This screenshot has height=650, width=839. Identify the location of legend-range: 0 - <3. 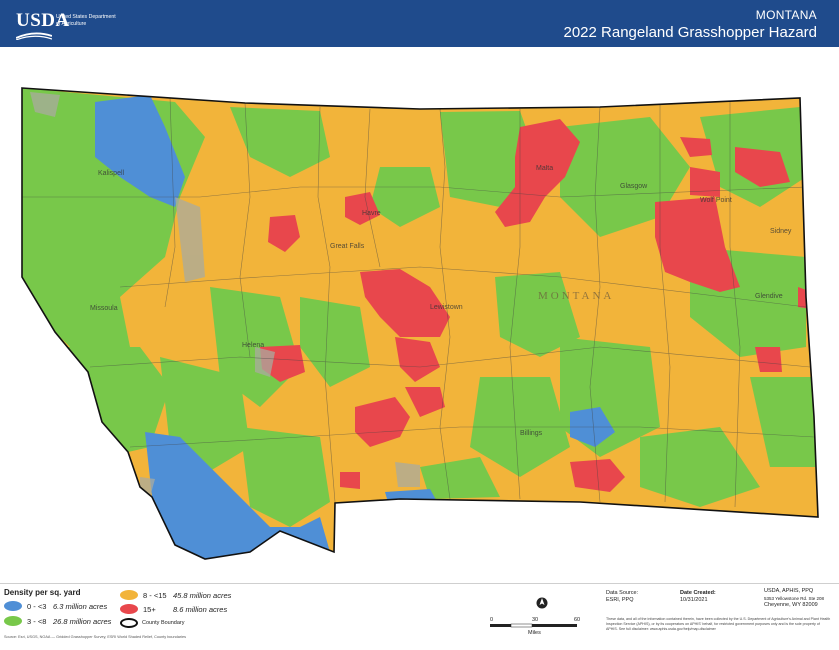
(37, 606).